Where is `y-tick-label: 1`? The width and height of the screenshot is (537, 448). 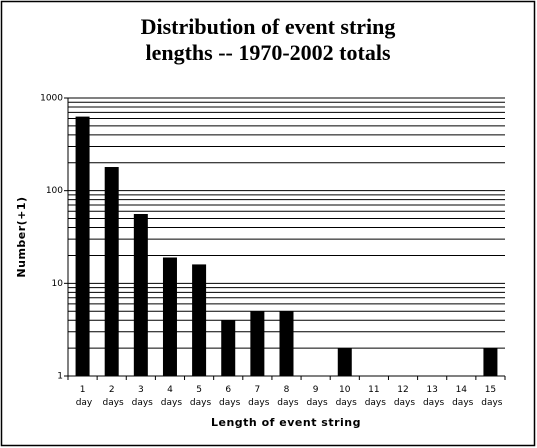
y-tick-label: 1 is located at coordinates (60, 377).